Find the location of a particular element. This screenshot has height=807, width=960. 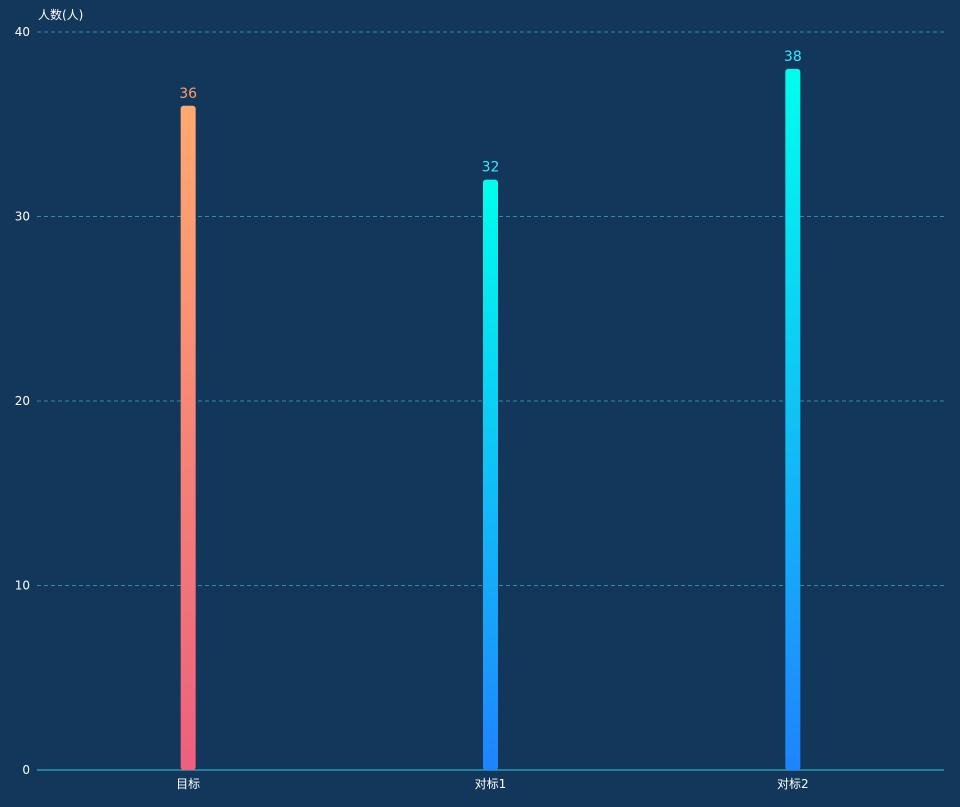

y-tick-label: 30 is located at coordinates (22, 217).